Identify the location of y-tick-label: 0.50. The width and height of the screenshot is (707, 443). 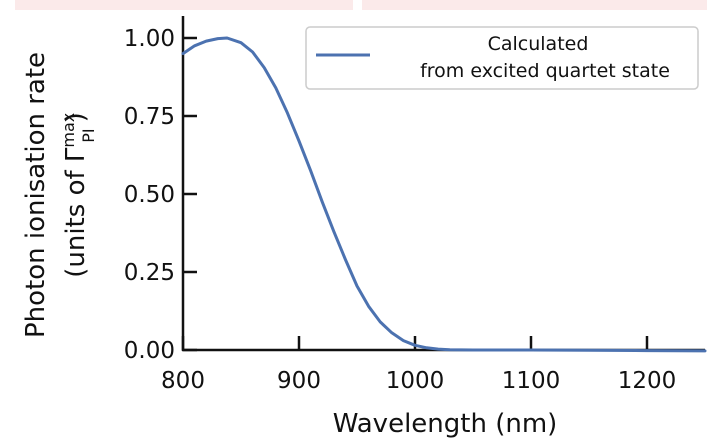
(149, 195).